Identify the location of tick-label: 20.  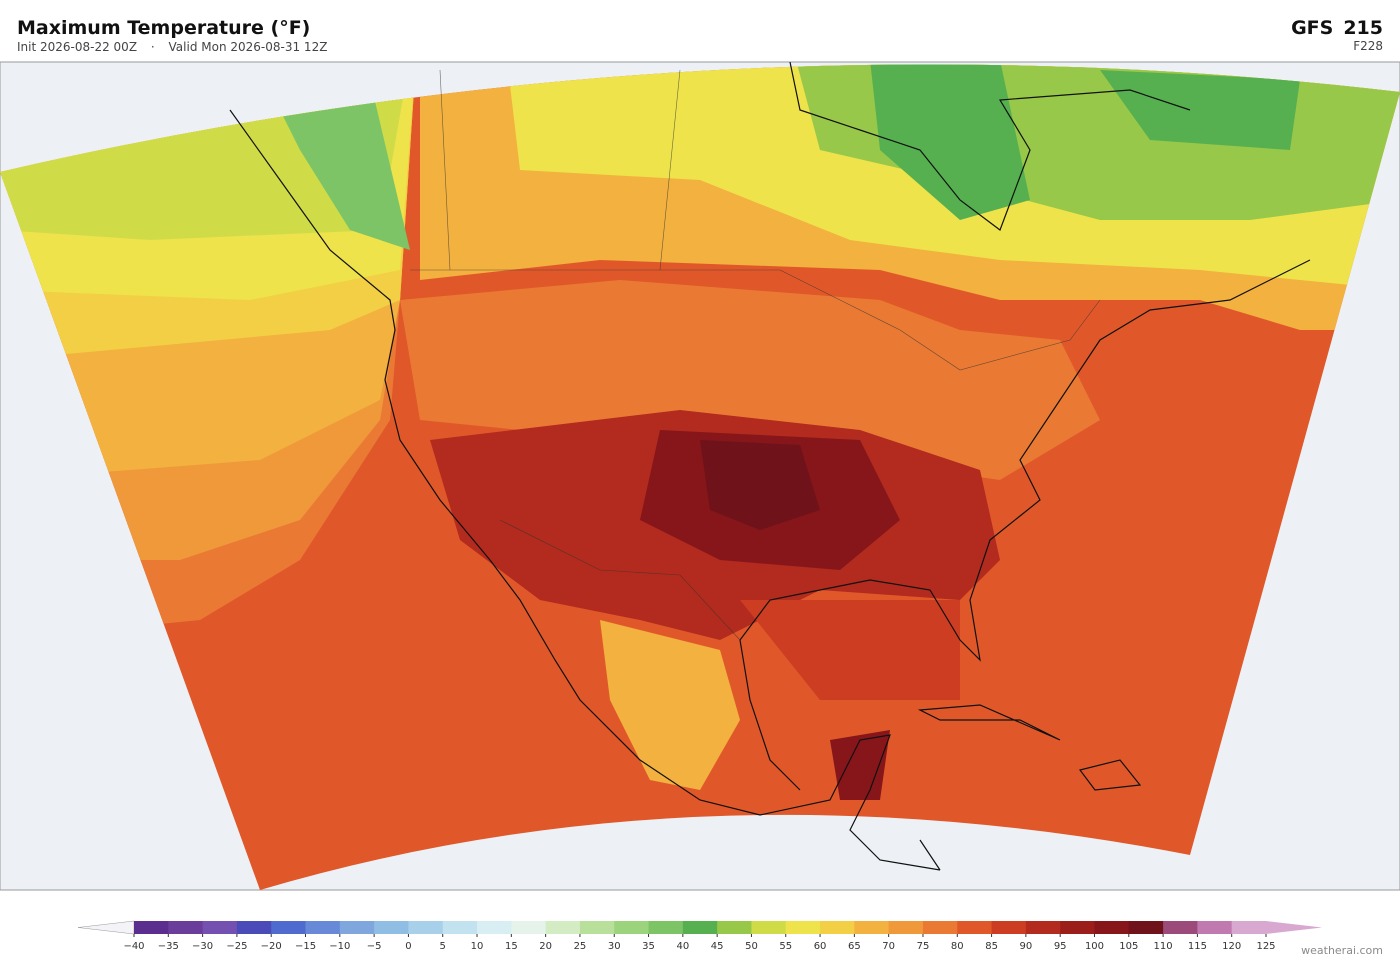
(545, 946).